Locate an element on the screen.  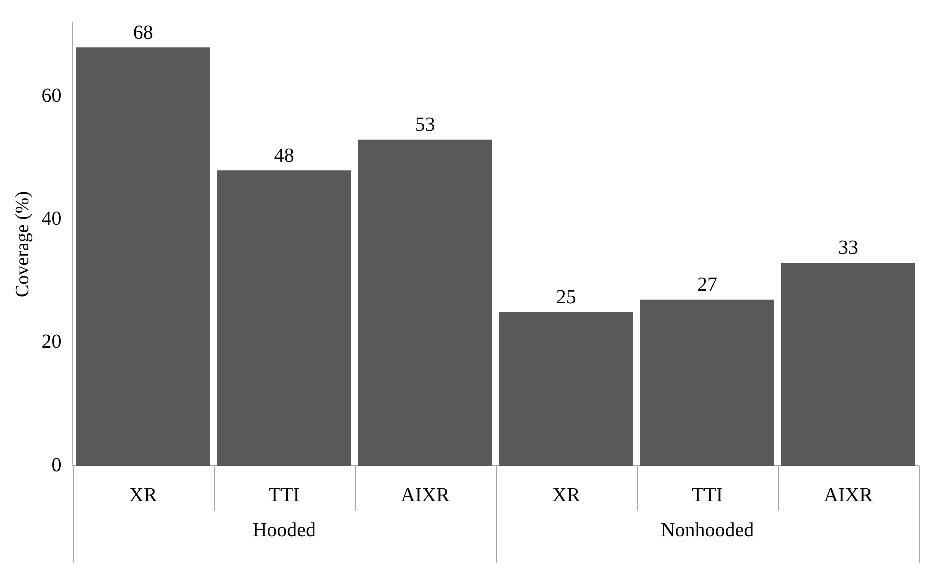
text: Hooded is located at coordinates (284, 530).